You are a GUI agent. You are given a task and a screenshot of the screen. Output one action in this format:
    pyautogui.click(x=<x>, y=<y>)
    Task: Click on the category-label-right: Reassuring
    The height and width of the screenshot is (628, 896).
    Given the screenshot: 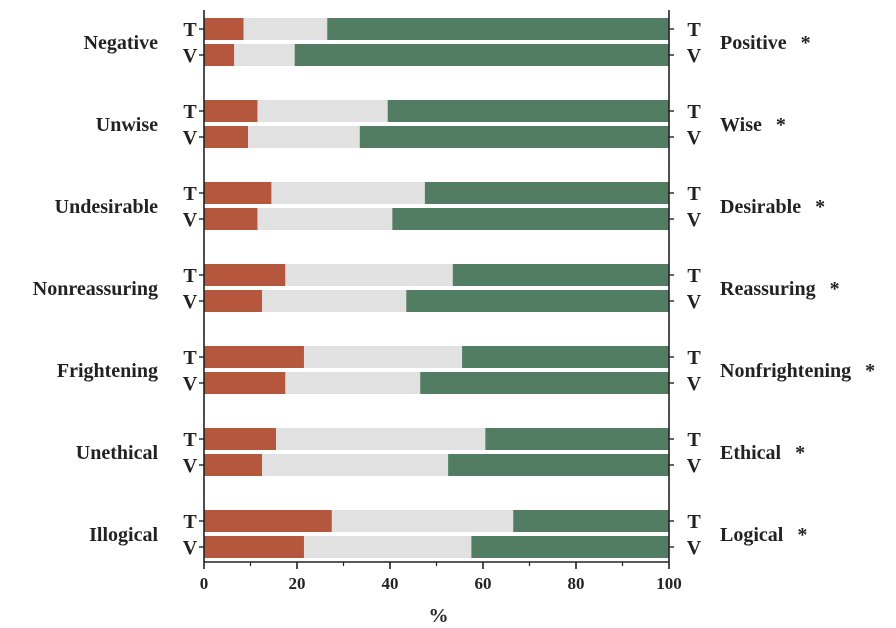 What is the action you would take?
    pyautogui.click(x=768, y=289)
    